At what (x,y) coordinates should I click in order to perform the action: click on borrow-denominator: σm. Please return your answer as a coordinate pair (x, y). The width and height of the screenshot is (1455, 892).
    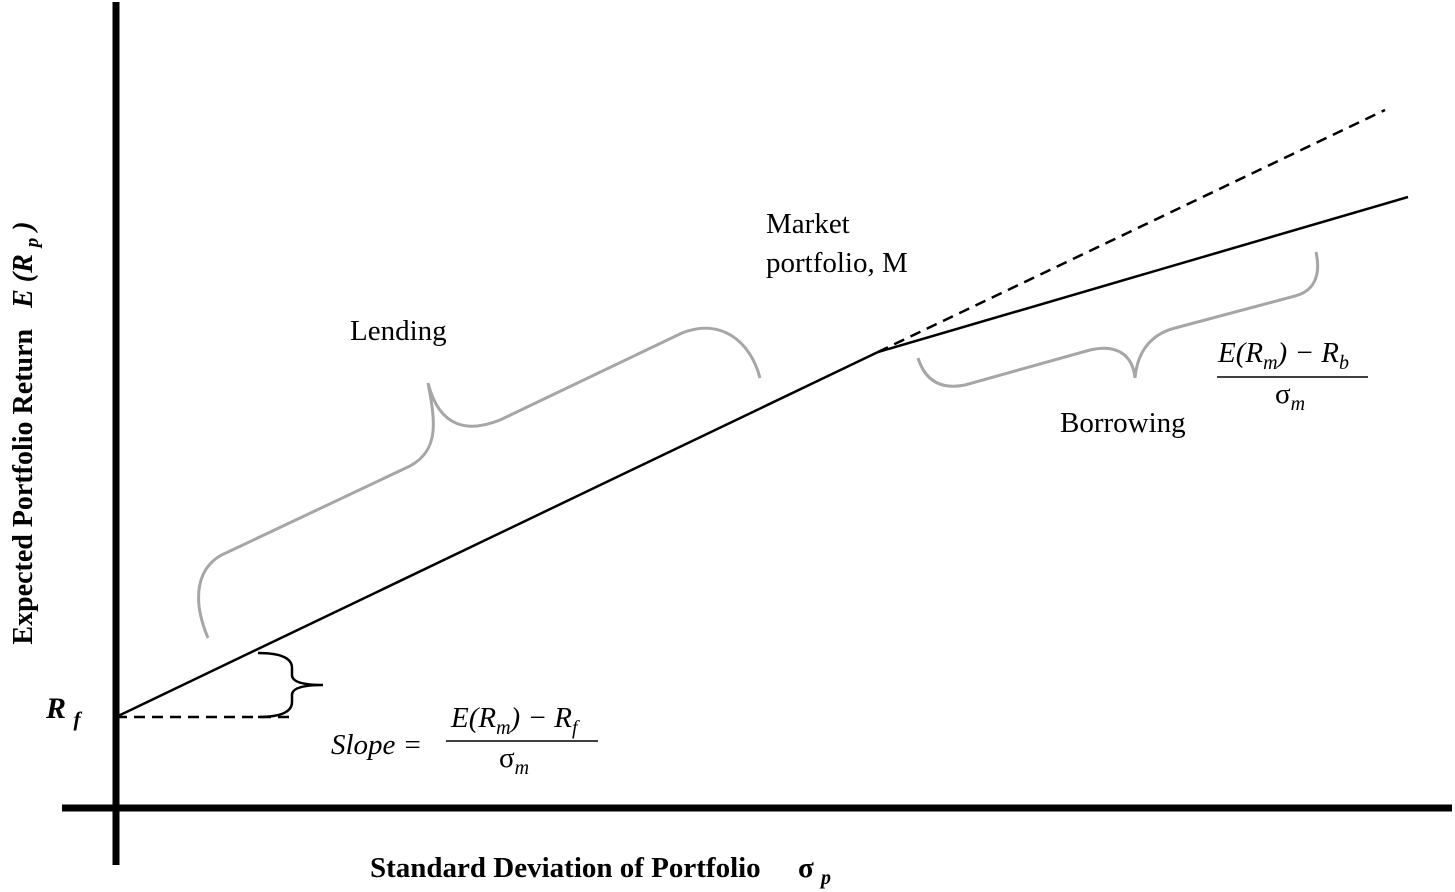
    Looking at the image, I should click on (1290, 396).